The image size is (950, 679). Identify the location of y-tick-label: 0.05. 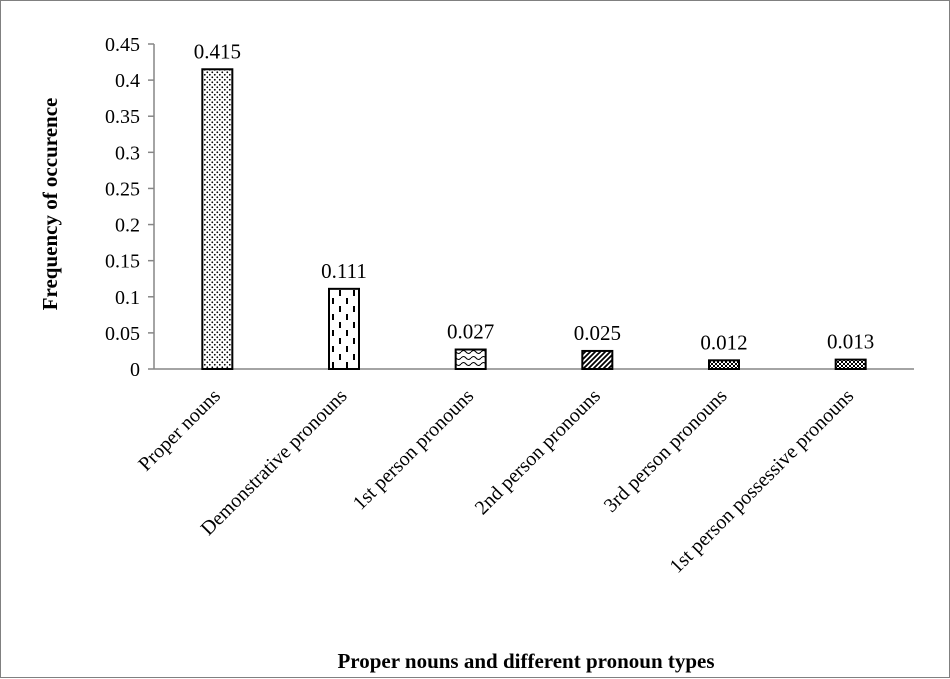
(122, 334).